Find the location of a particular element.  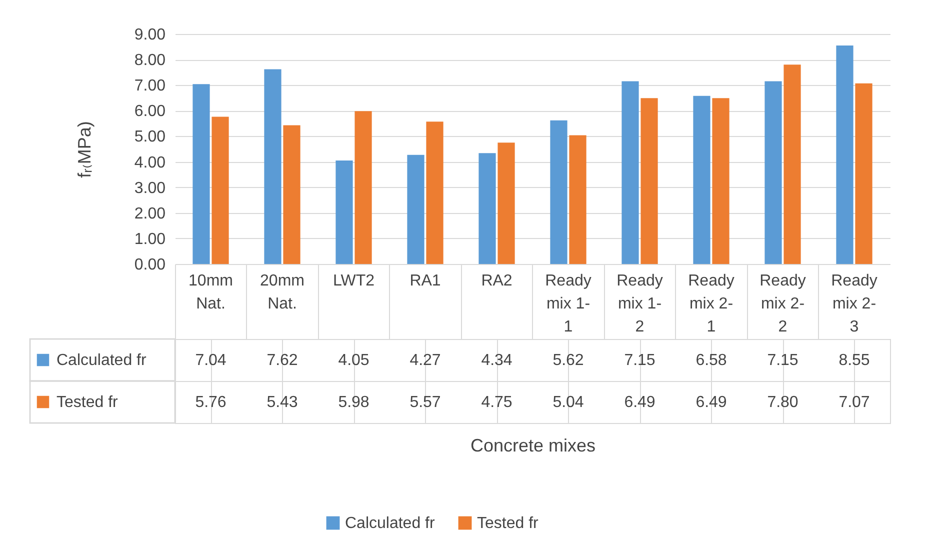

data-label: 5.04 is located at coordinates (568, 402).